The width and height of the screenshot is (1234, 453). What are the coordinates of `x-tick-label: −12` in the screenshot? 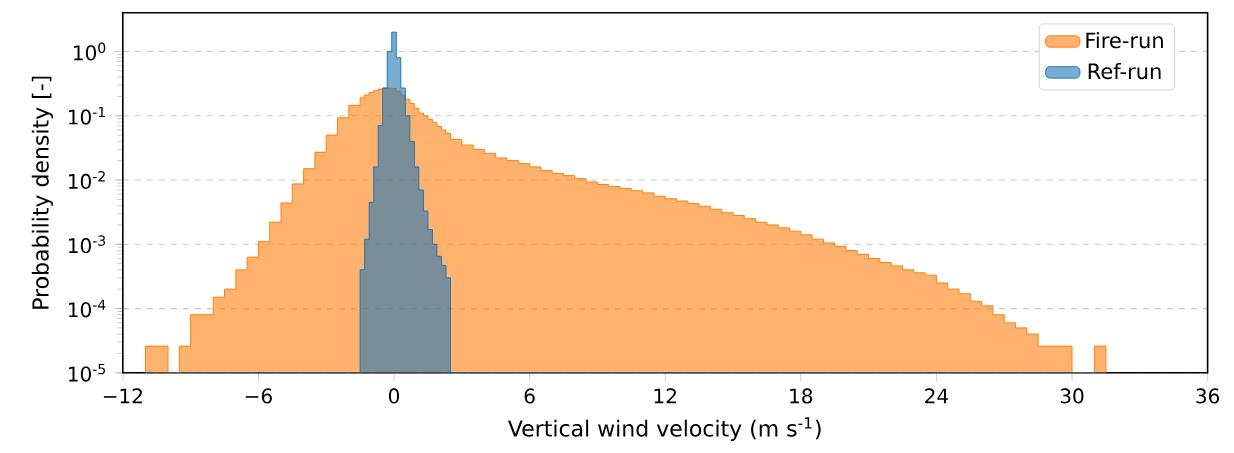 It's located at (122, 396).